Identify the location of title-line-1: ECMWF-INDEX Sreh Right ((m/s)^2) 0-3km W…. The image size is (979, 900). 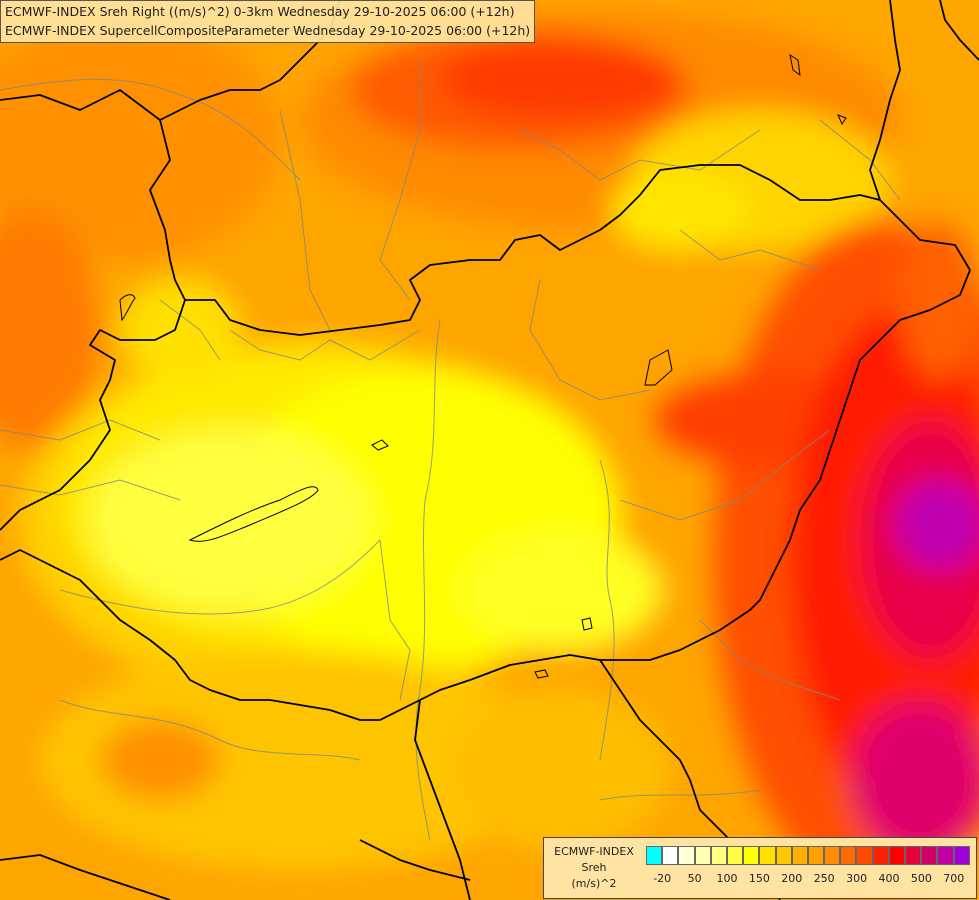
(260, 11).